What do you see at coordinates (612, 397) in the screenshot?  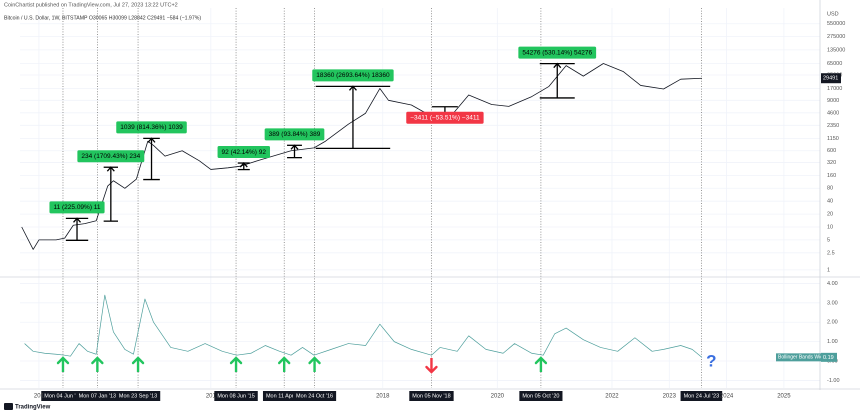 I see `x-tick-label: 2022` at bounding box center [612, 397].